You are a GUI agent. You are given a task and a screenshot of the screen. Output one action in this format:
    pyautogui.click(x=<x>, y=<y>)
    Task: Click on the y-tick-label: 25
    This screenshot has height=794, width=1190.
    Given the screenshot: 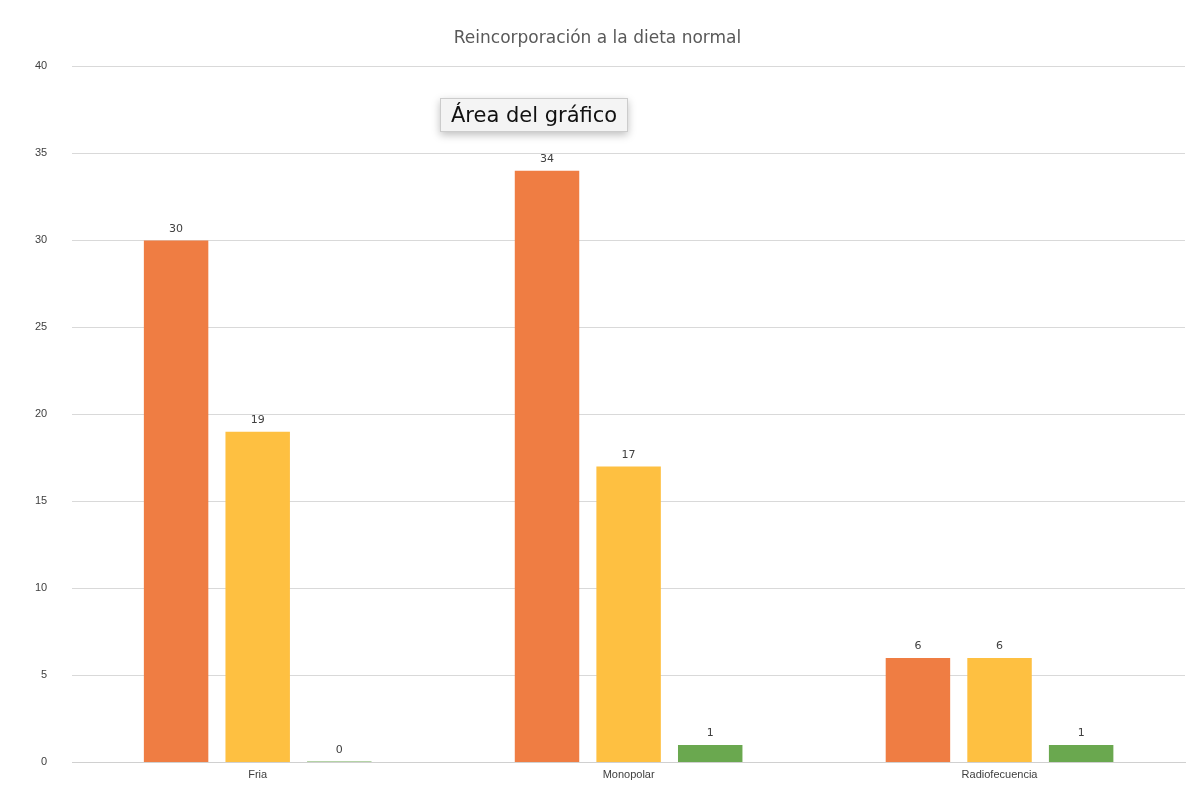 What is the action you would take?
    pyautogui.click(x=41, y=326)
    